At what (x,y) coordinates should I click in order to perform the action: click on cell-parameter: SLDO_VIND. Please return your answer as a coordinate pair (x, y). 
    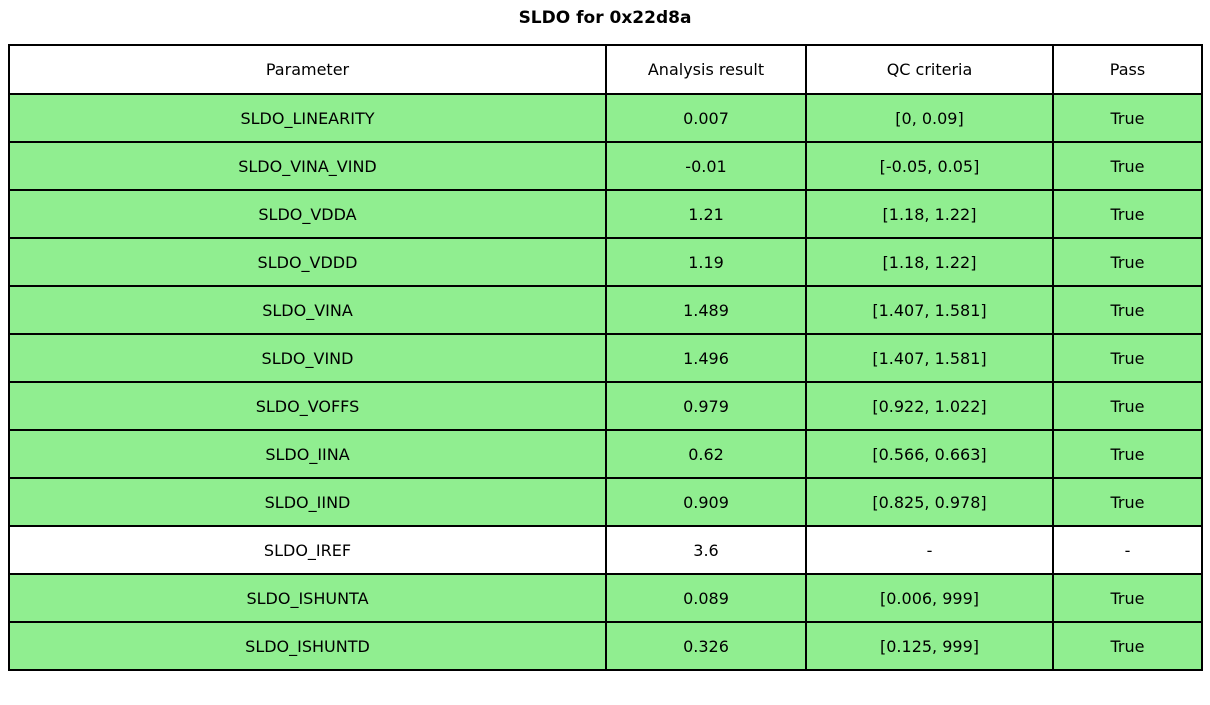
    Looking at the image, I should click on (307, 358).